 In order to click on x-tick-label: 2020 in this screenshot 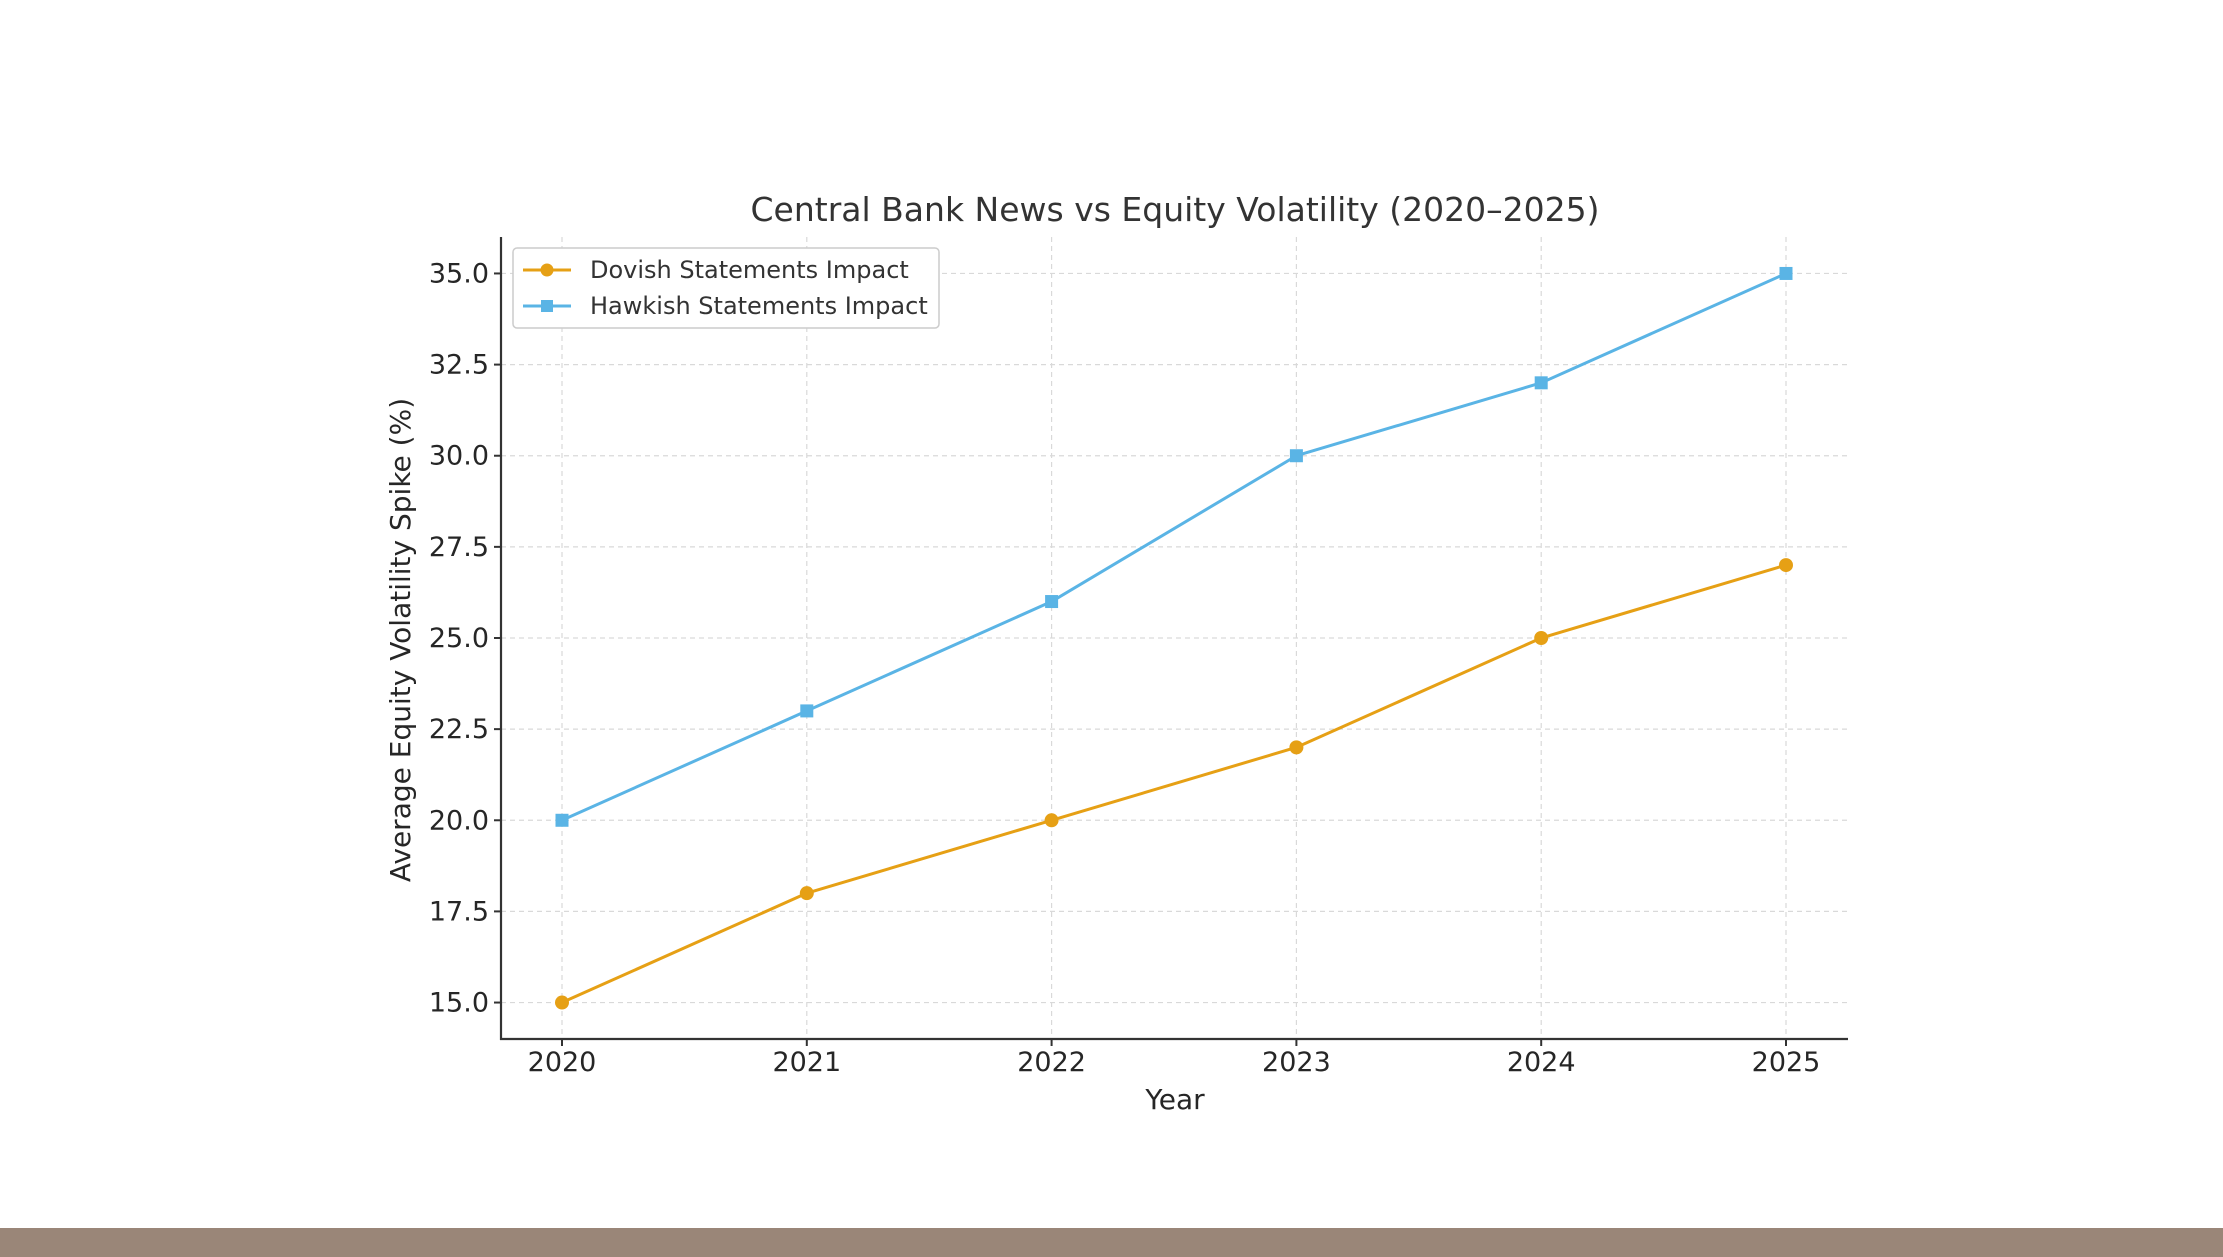, I will do `click(562, 1062)`.